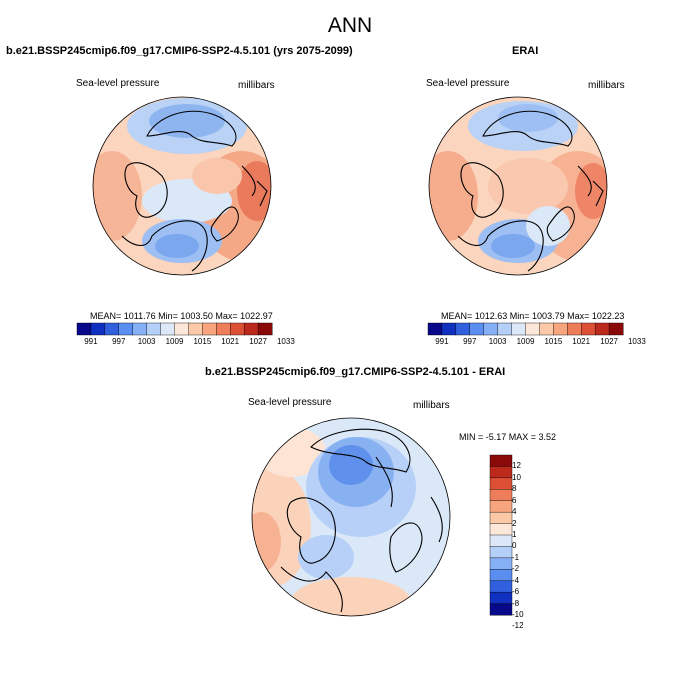 The height and width of the screenshot is (700, 700). I want to click on low-pressure-north-core, so click(528, 118).